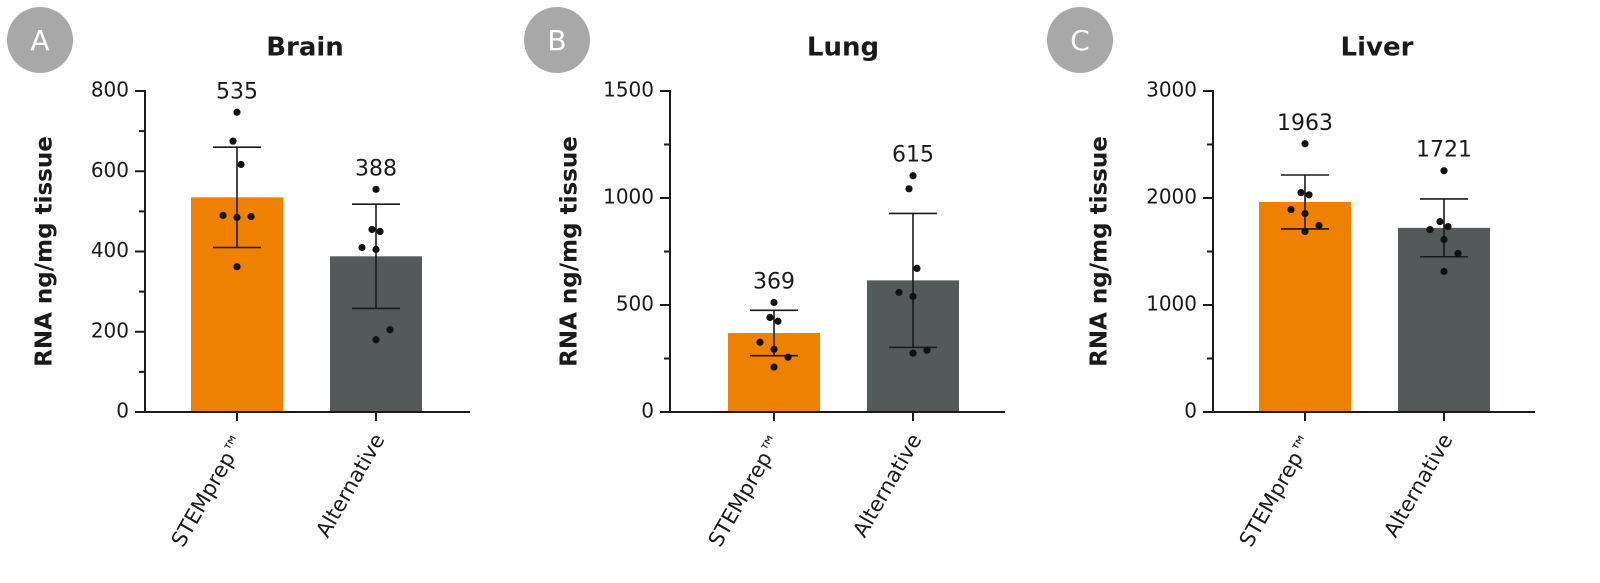 This screenshot has width=1600, height=583. What do you see at coordinates (1444, 150) in the screenshot?
I see `value-label: 1721` at bounding box center [1444, 150].